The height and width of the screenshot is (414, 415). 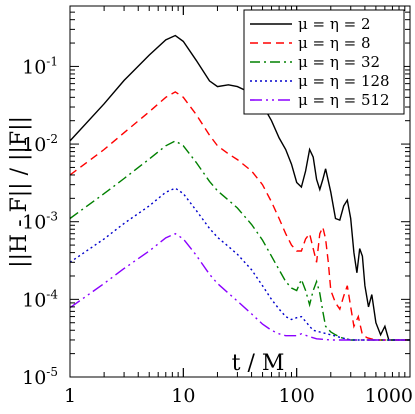 I want to click on y-tick-label: 10⁻², so click(x=40, y=144).